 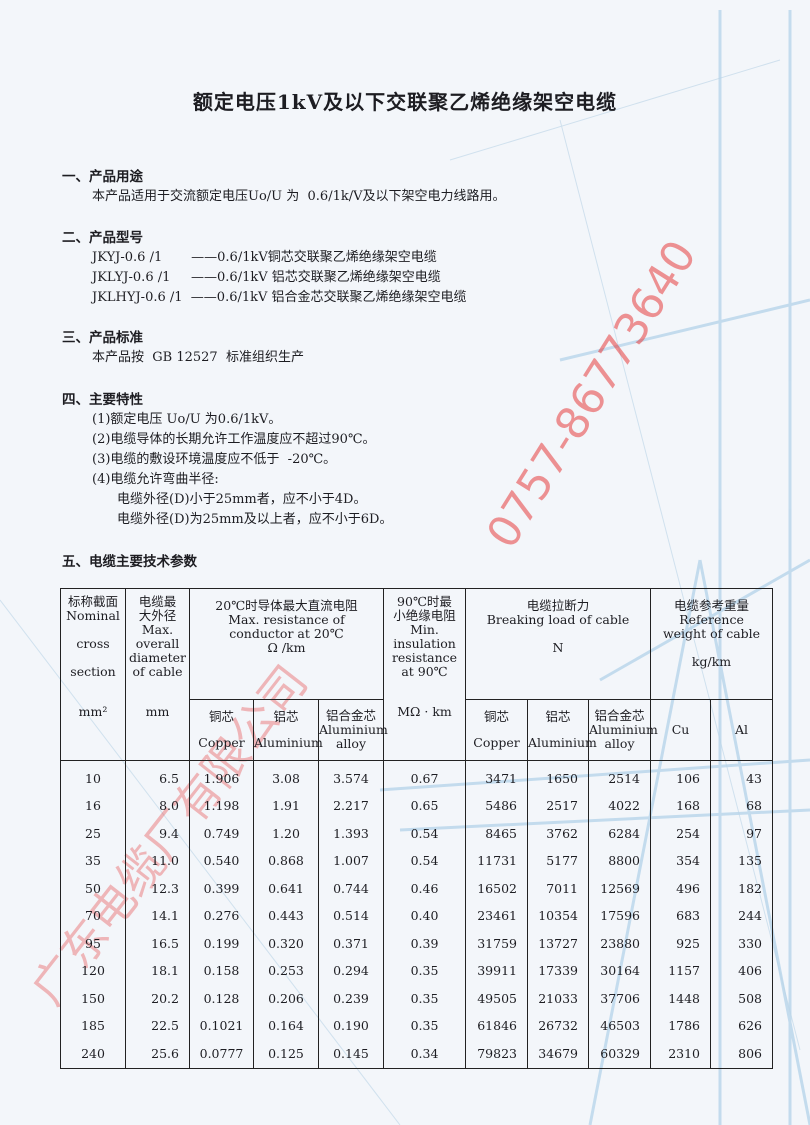 I want to click on table-cell: 0.145, so click(x=351, y=1054).